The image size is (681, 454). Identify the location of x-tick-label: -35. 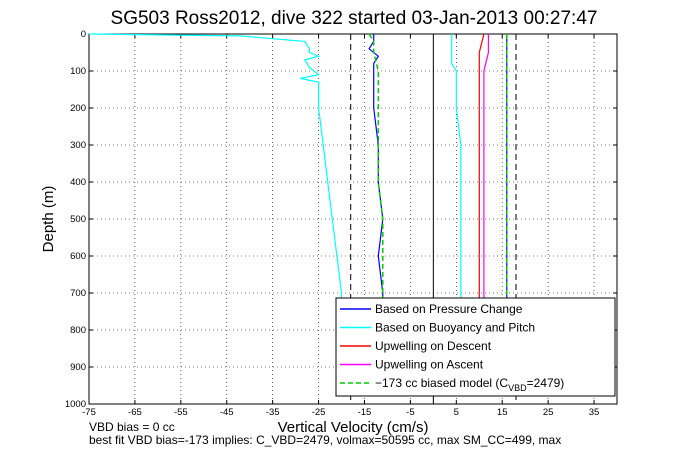
(273, 412).